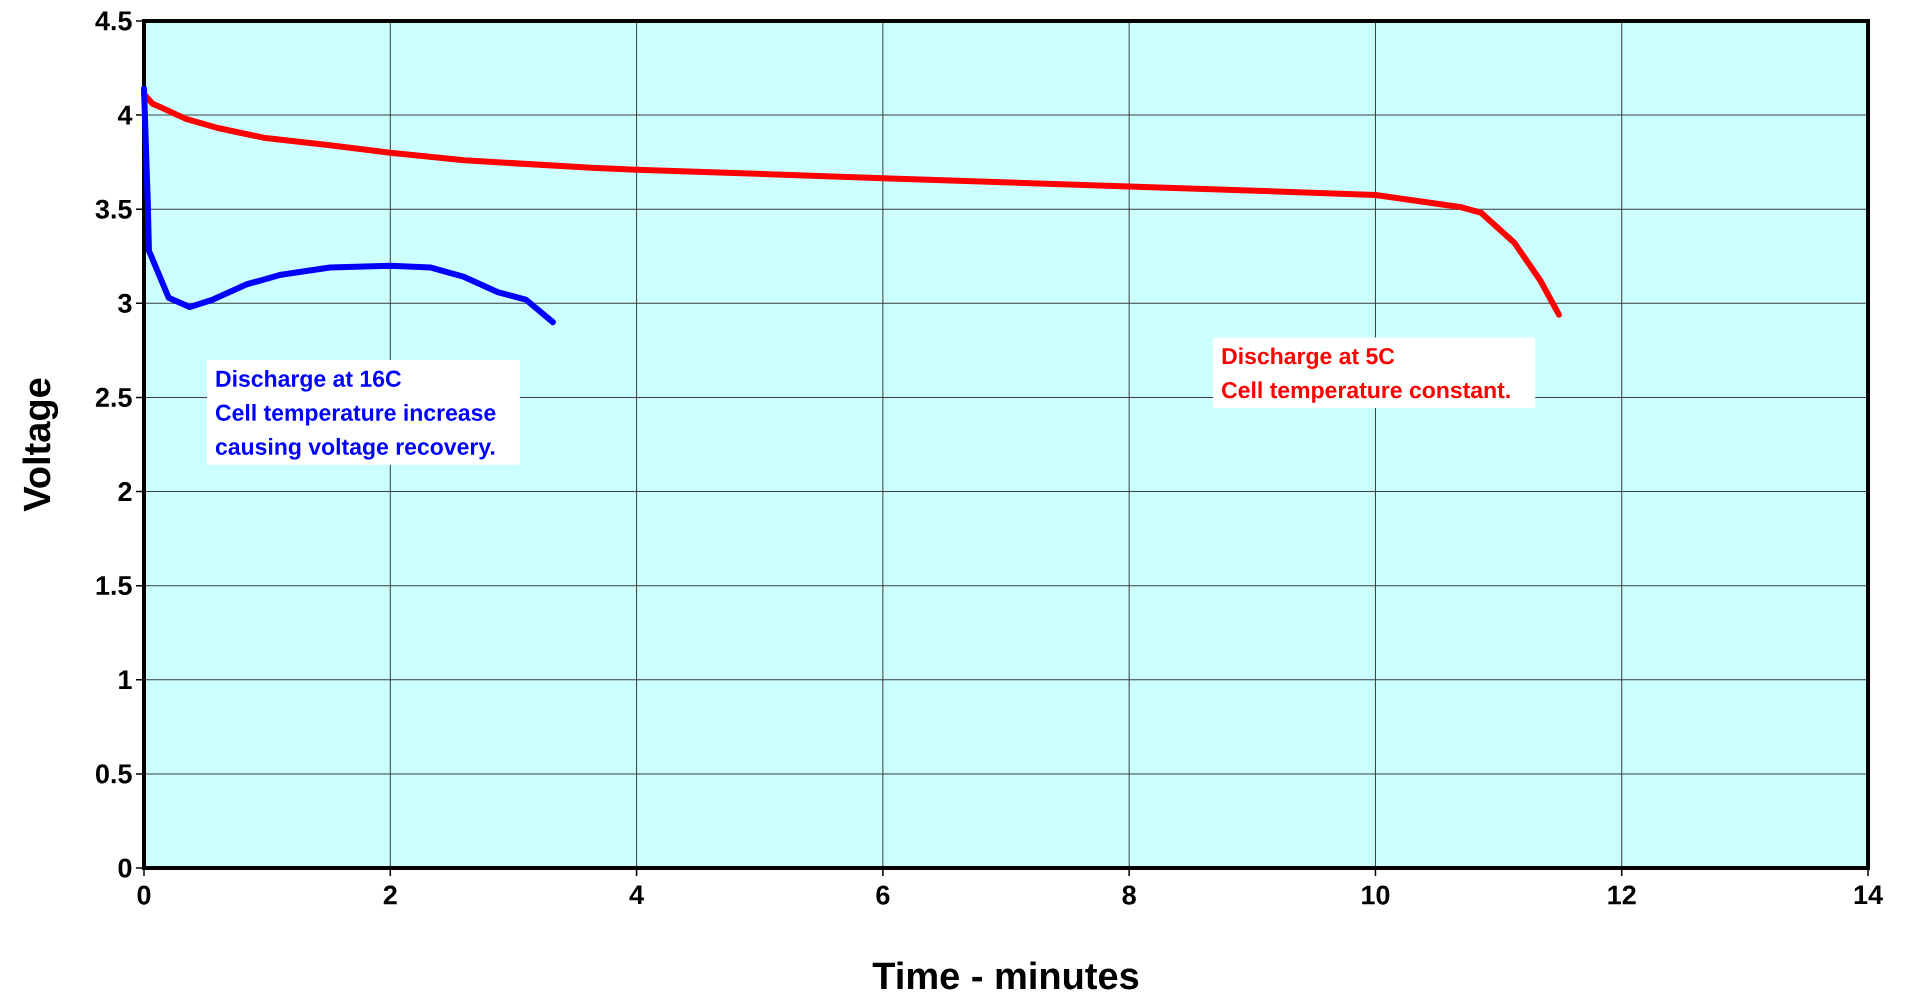  I want to click on x-tick-label: 14, so click(1868, 895).